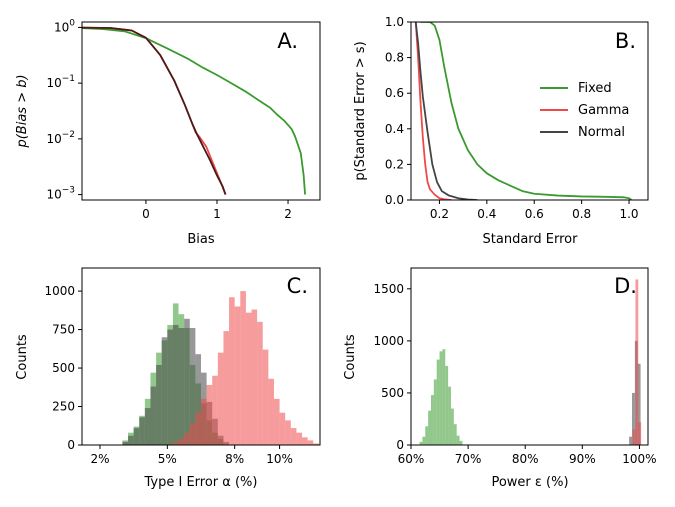 The height and width of the screenshot is (507, 675). What do you see at coordinates (200, 239) in the screenshot?
I see `panel-a-x-label: Bias` at bounding box center [200, 239].